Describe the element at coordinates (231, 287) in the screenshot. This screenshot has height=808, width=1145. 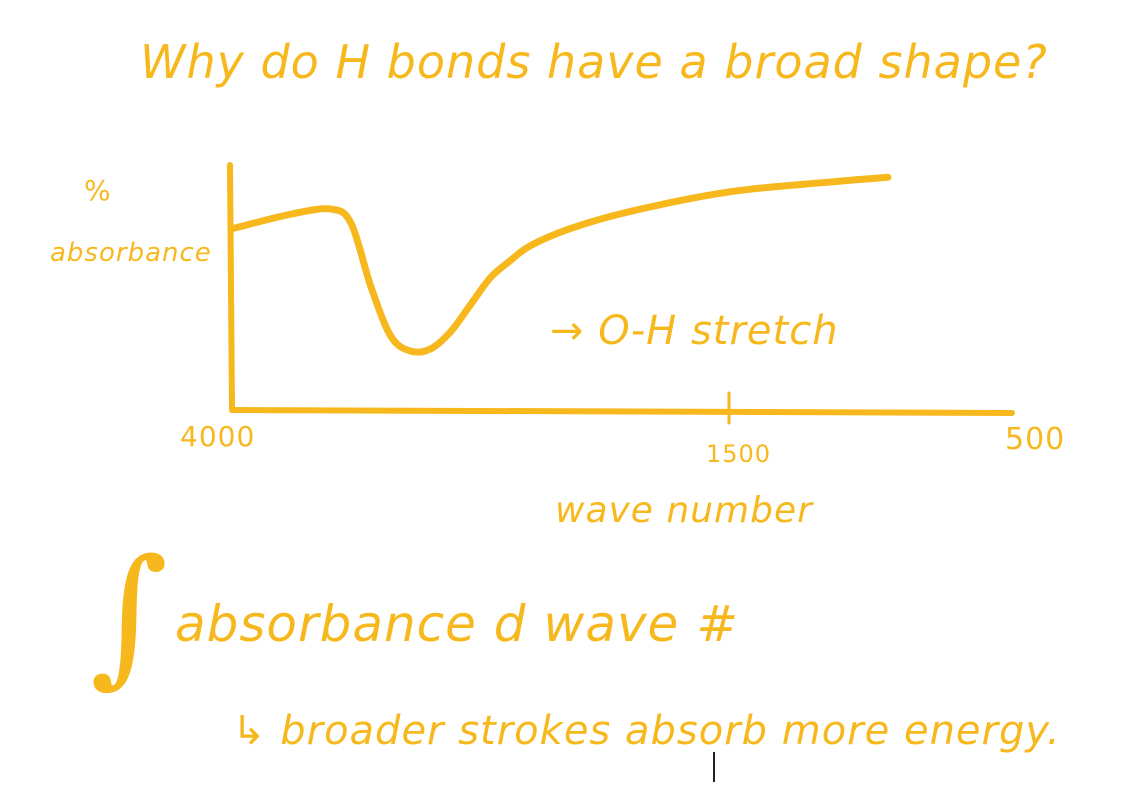
I see `y-axis` at that location.